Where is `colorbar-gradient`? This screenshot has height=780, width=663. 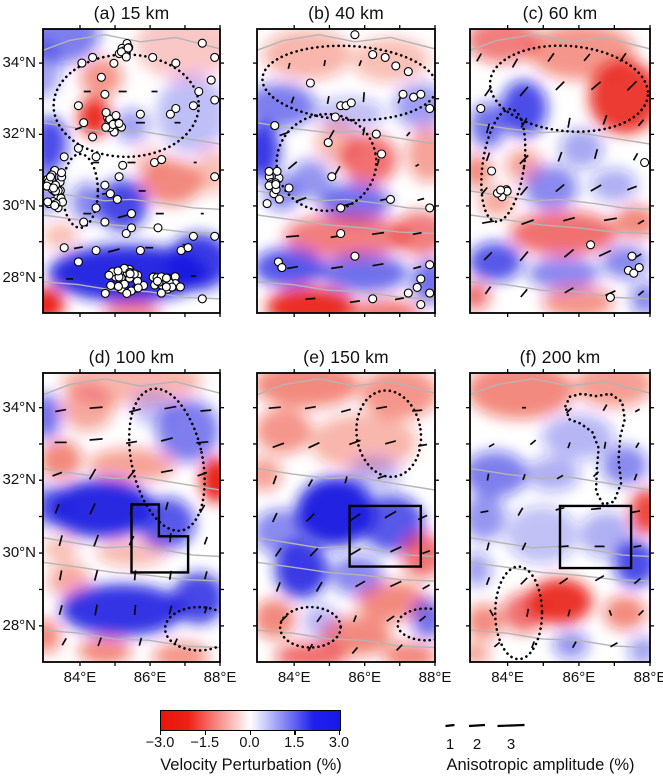 colorbar-gradient is located at coordinates (250, 720).